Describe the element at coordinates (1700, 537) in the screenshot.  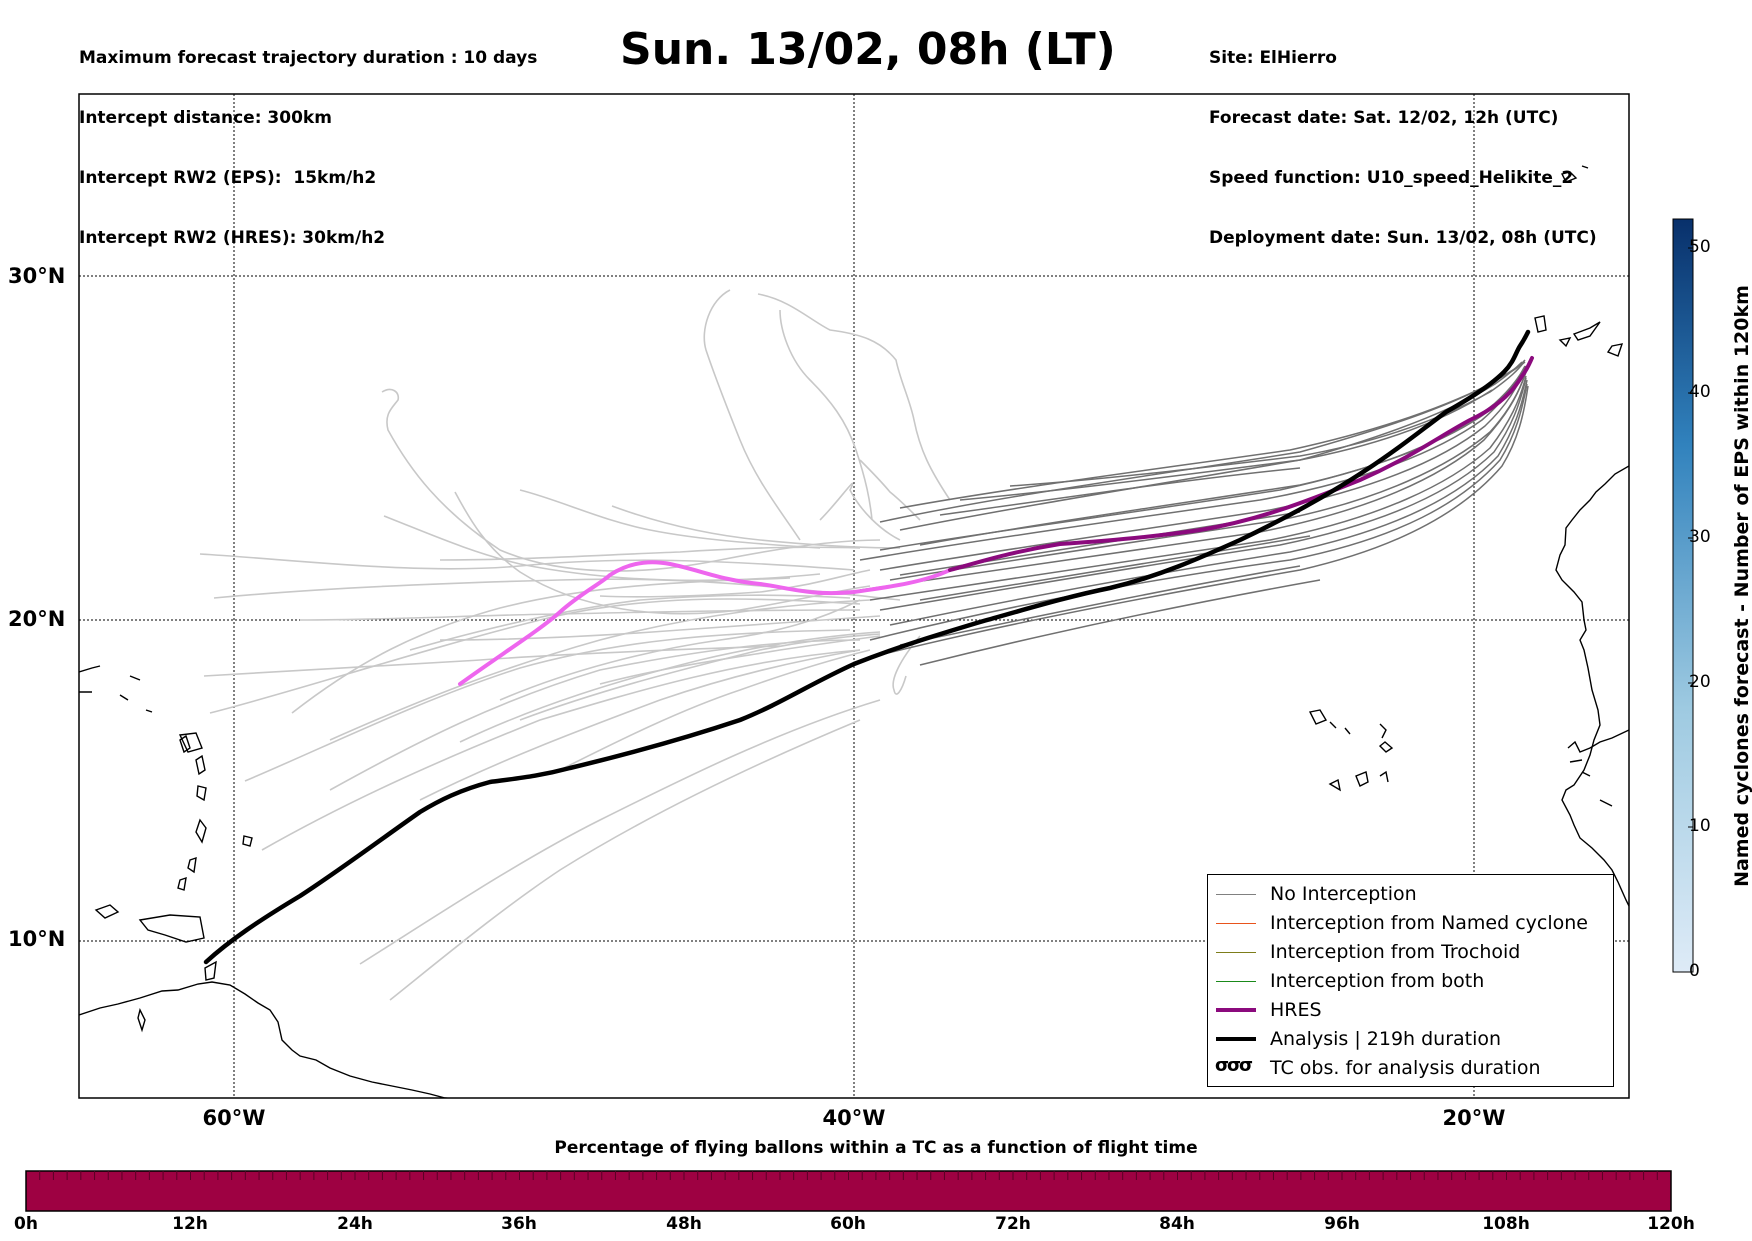
I see `cyclone-colorbar-tick: 30` at that location.